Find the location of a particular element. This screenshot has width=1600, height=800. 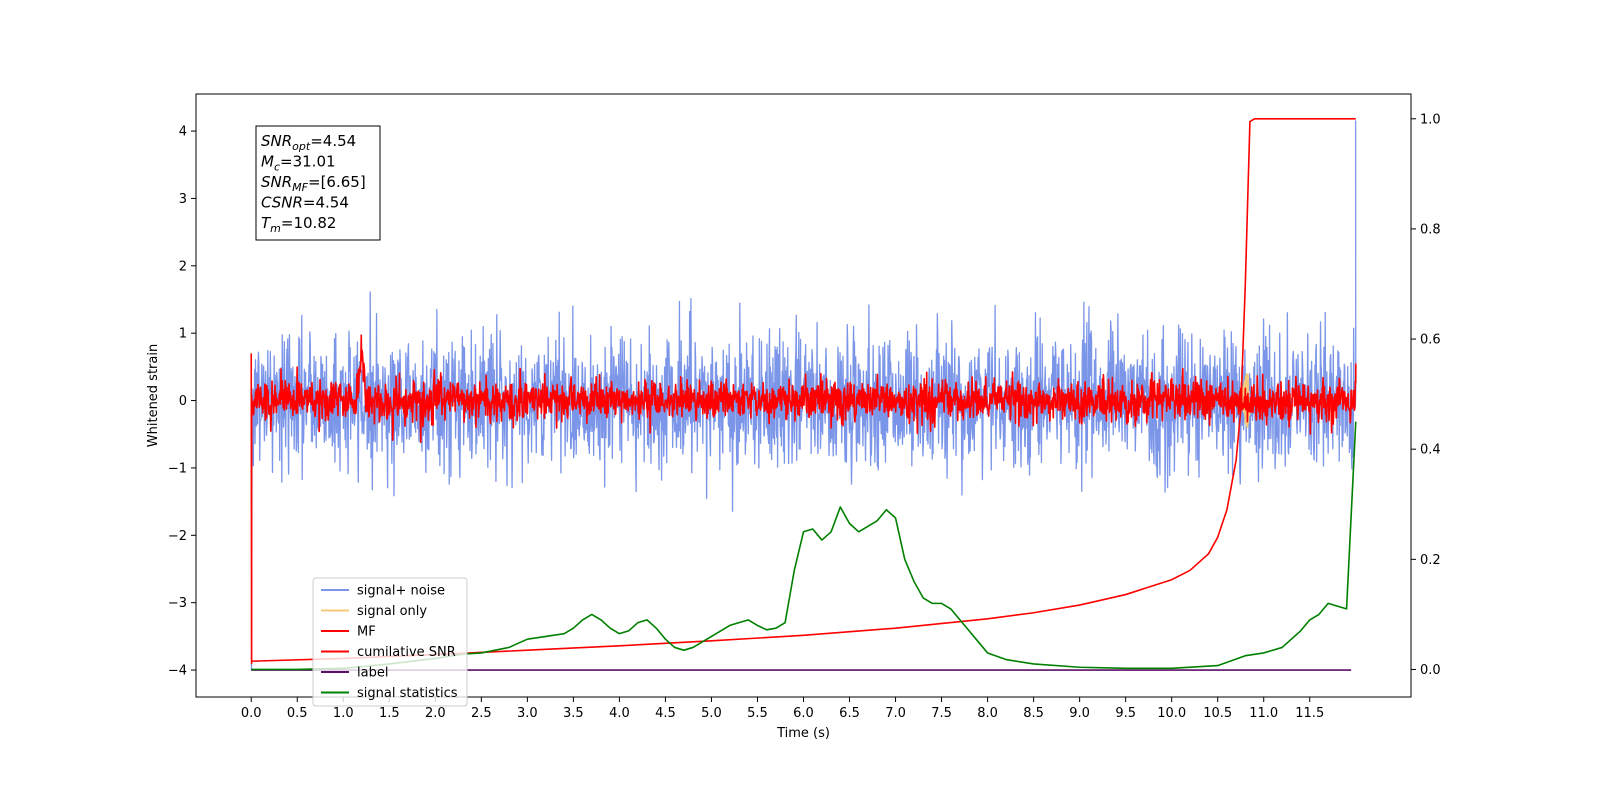

annotation-subscript: opt is located at coordinates (301, 146).